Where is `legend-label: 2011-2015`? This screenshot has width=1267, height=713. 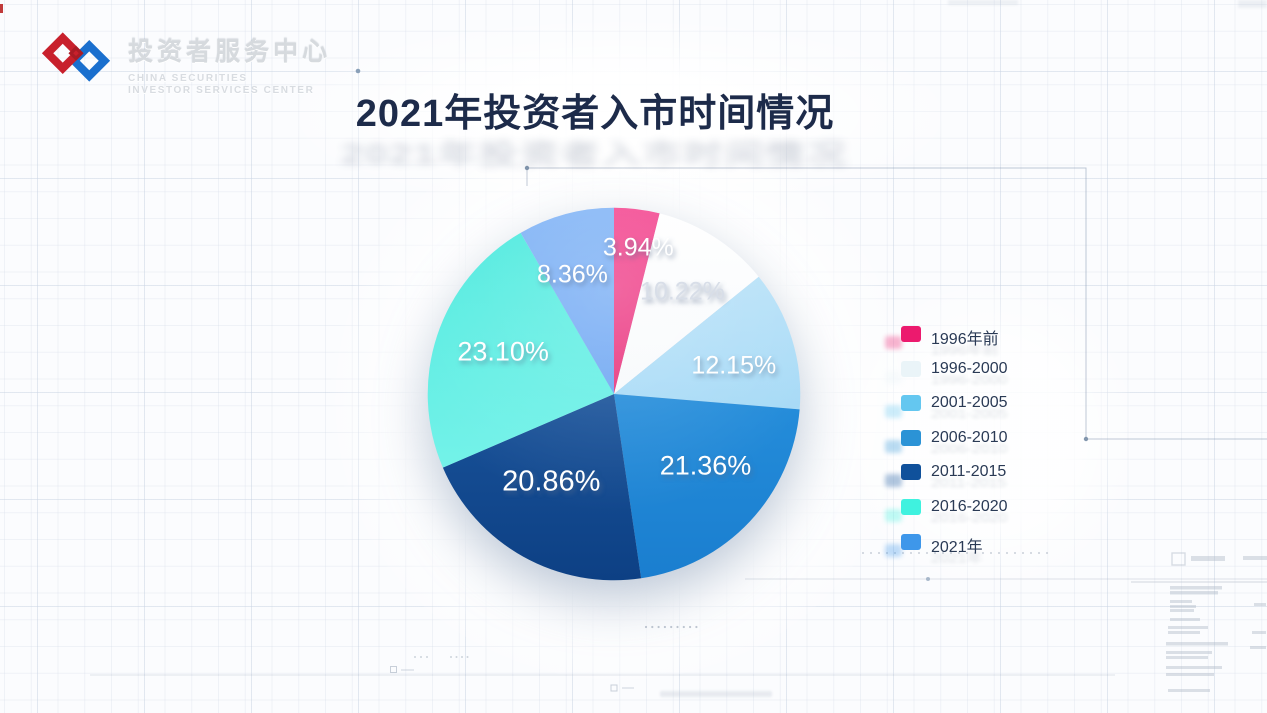
legend-label: 2011-2015 is located at coordinates (969, 472).